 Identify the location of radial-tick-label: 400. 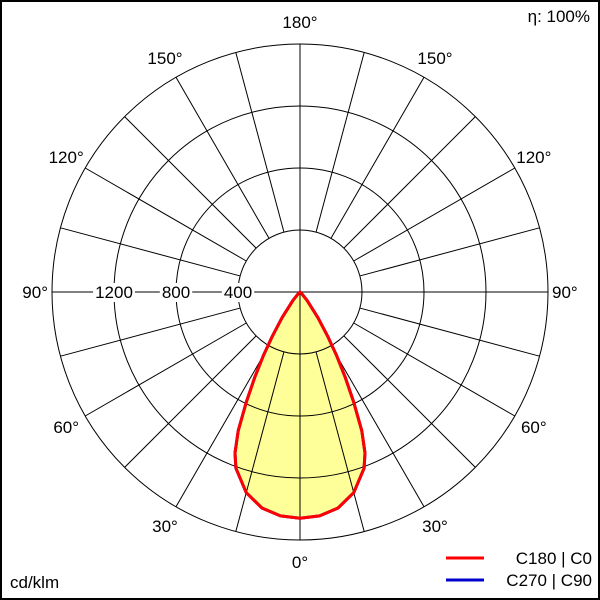
(238, 292).